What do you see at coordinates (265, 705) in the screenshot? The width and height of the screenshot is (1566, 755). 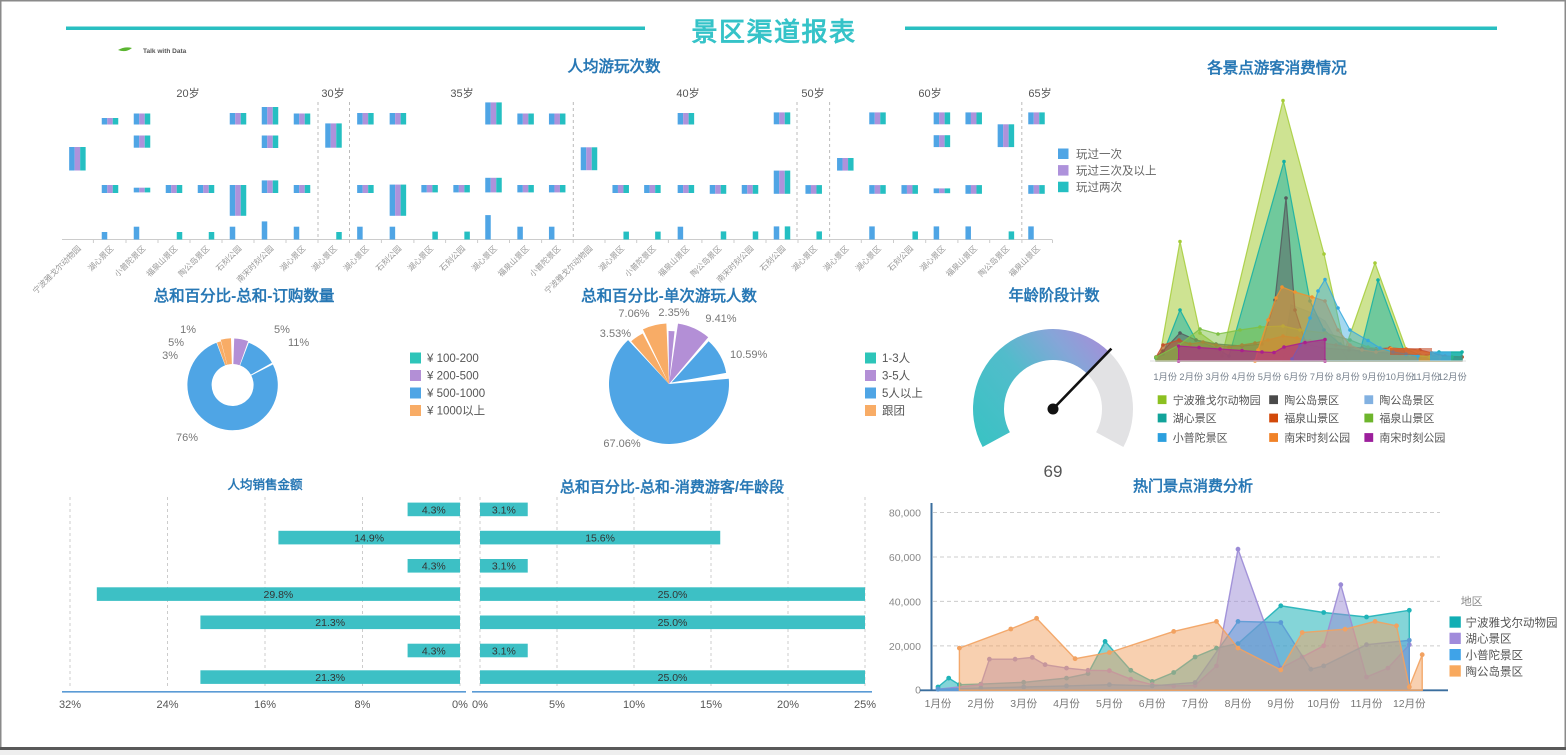 I see `svg-text: 16%` at bounding box center [265, 705].